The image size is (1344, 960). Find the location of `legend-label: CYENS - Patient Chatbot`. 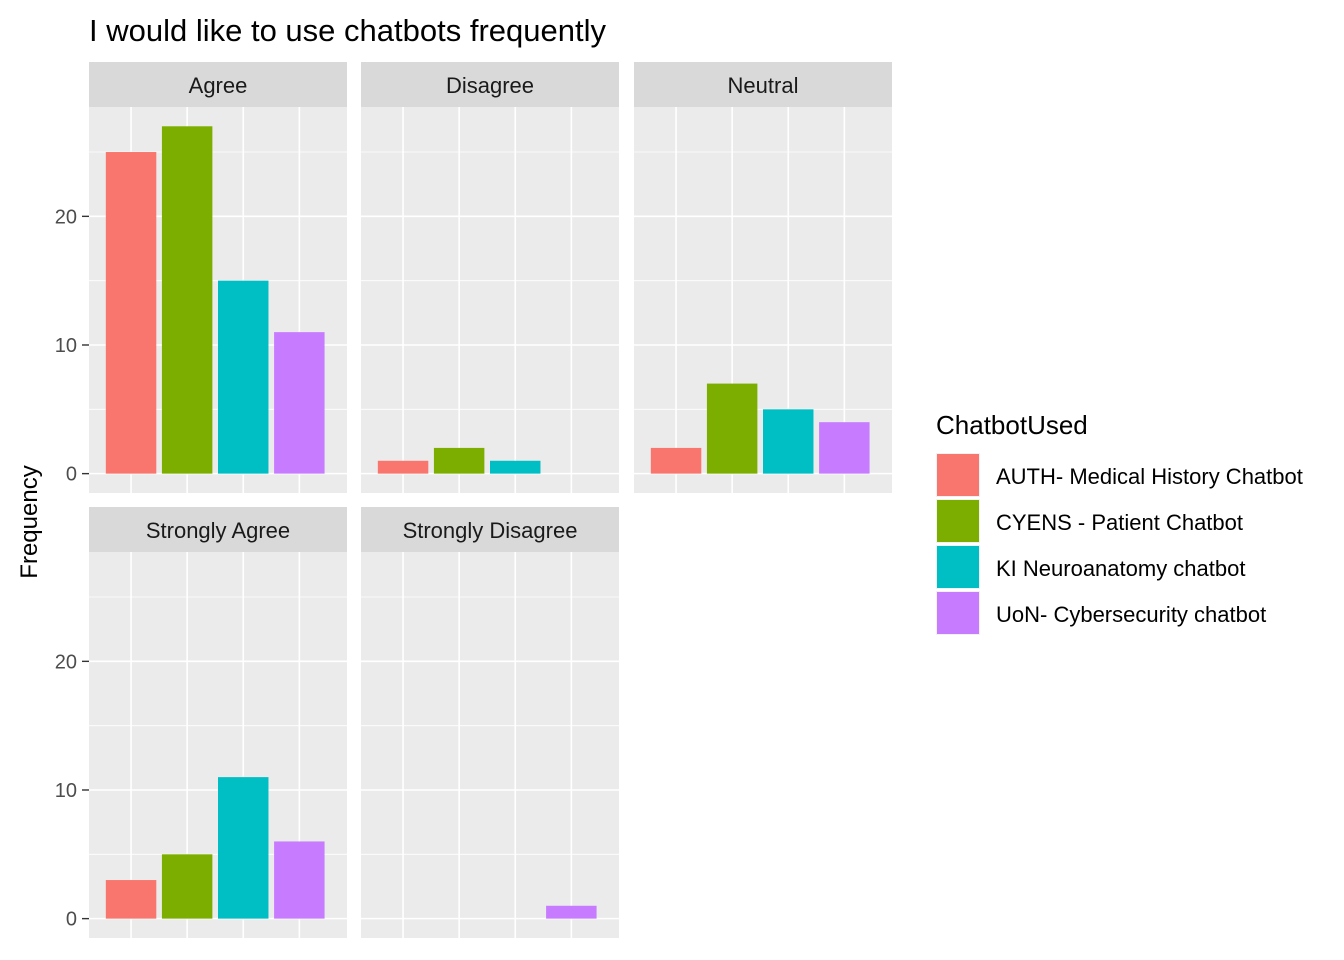

legend-label: CYENS - Patient Chatbot is located at coordinates (1119, 522).